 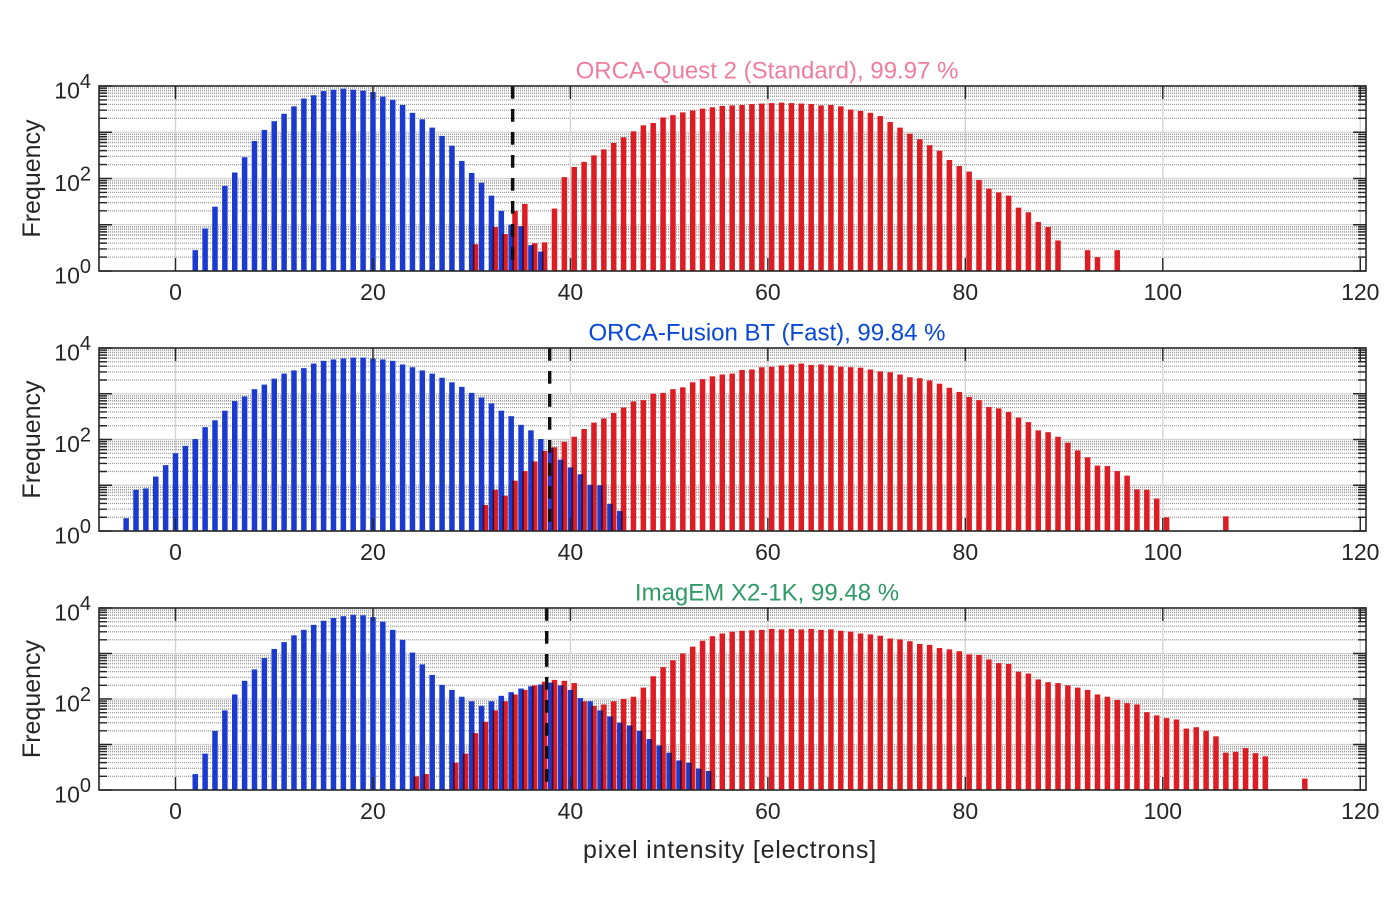 I want to click on svg-text: ImagEM X2-1K, 99.48 %, so click(x=767, y=593).